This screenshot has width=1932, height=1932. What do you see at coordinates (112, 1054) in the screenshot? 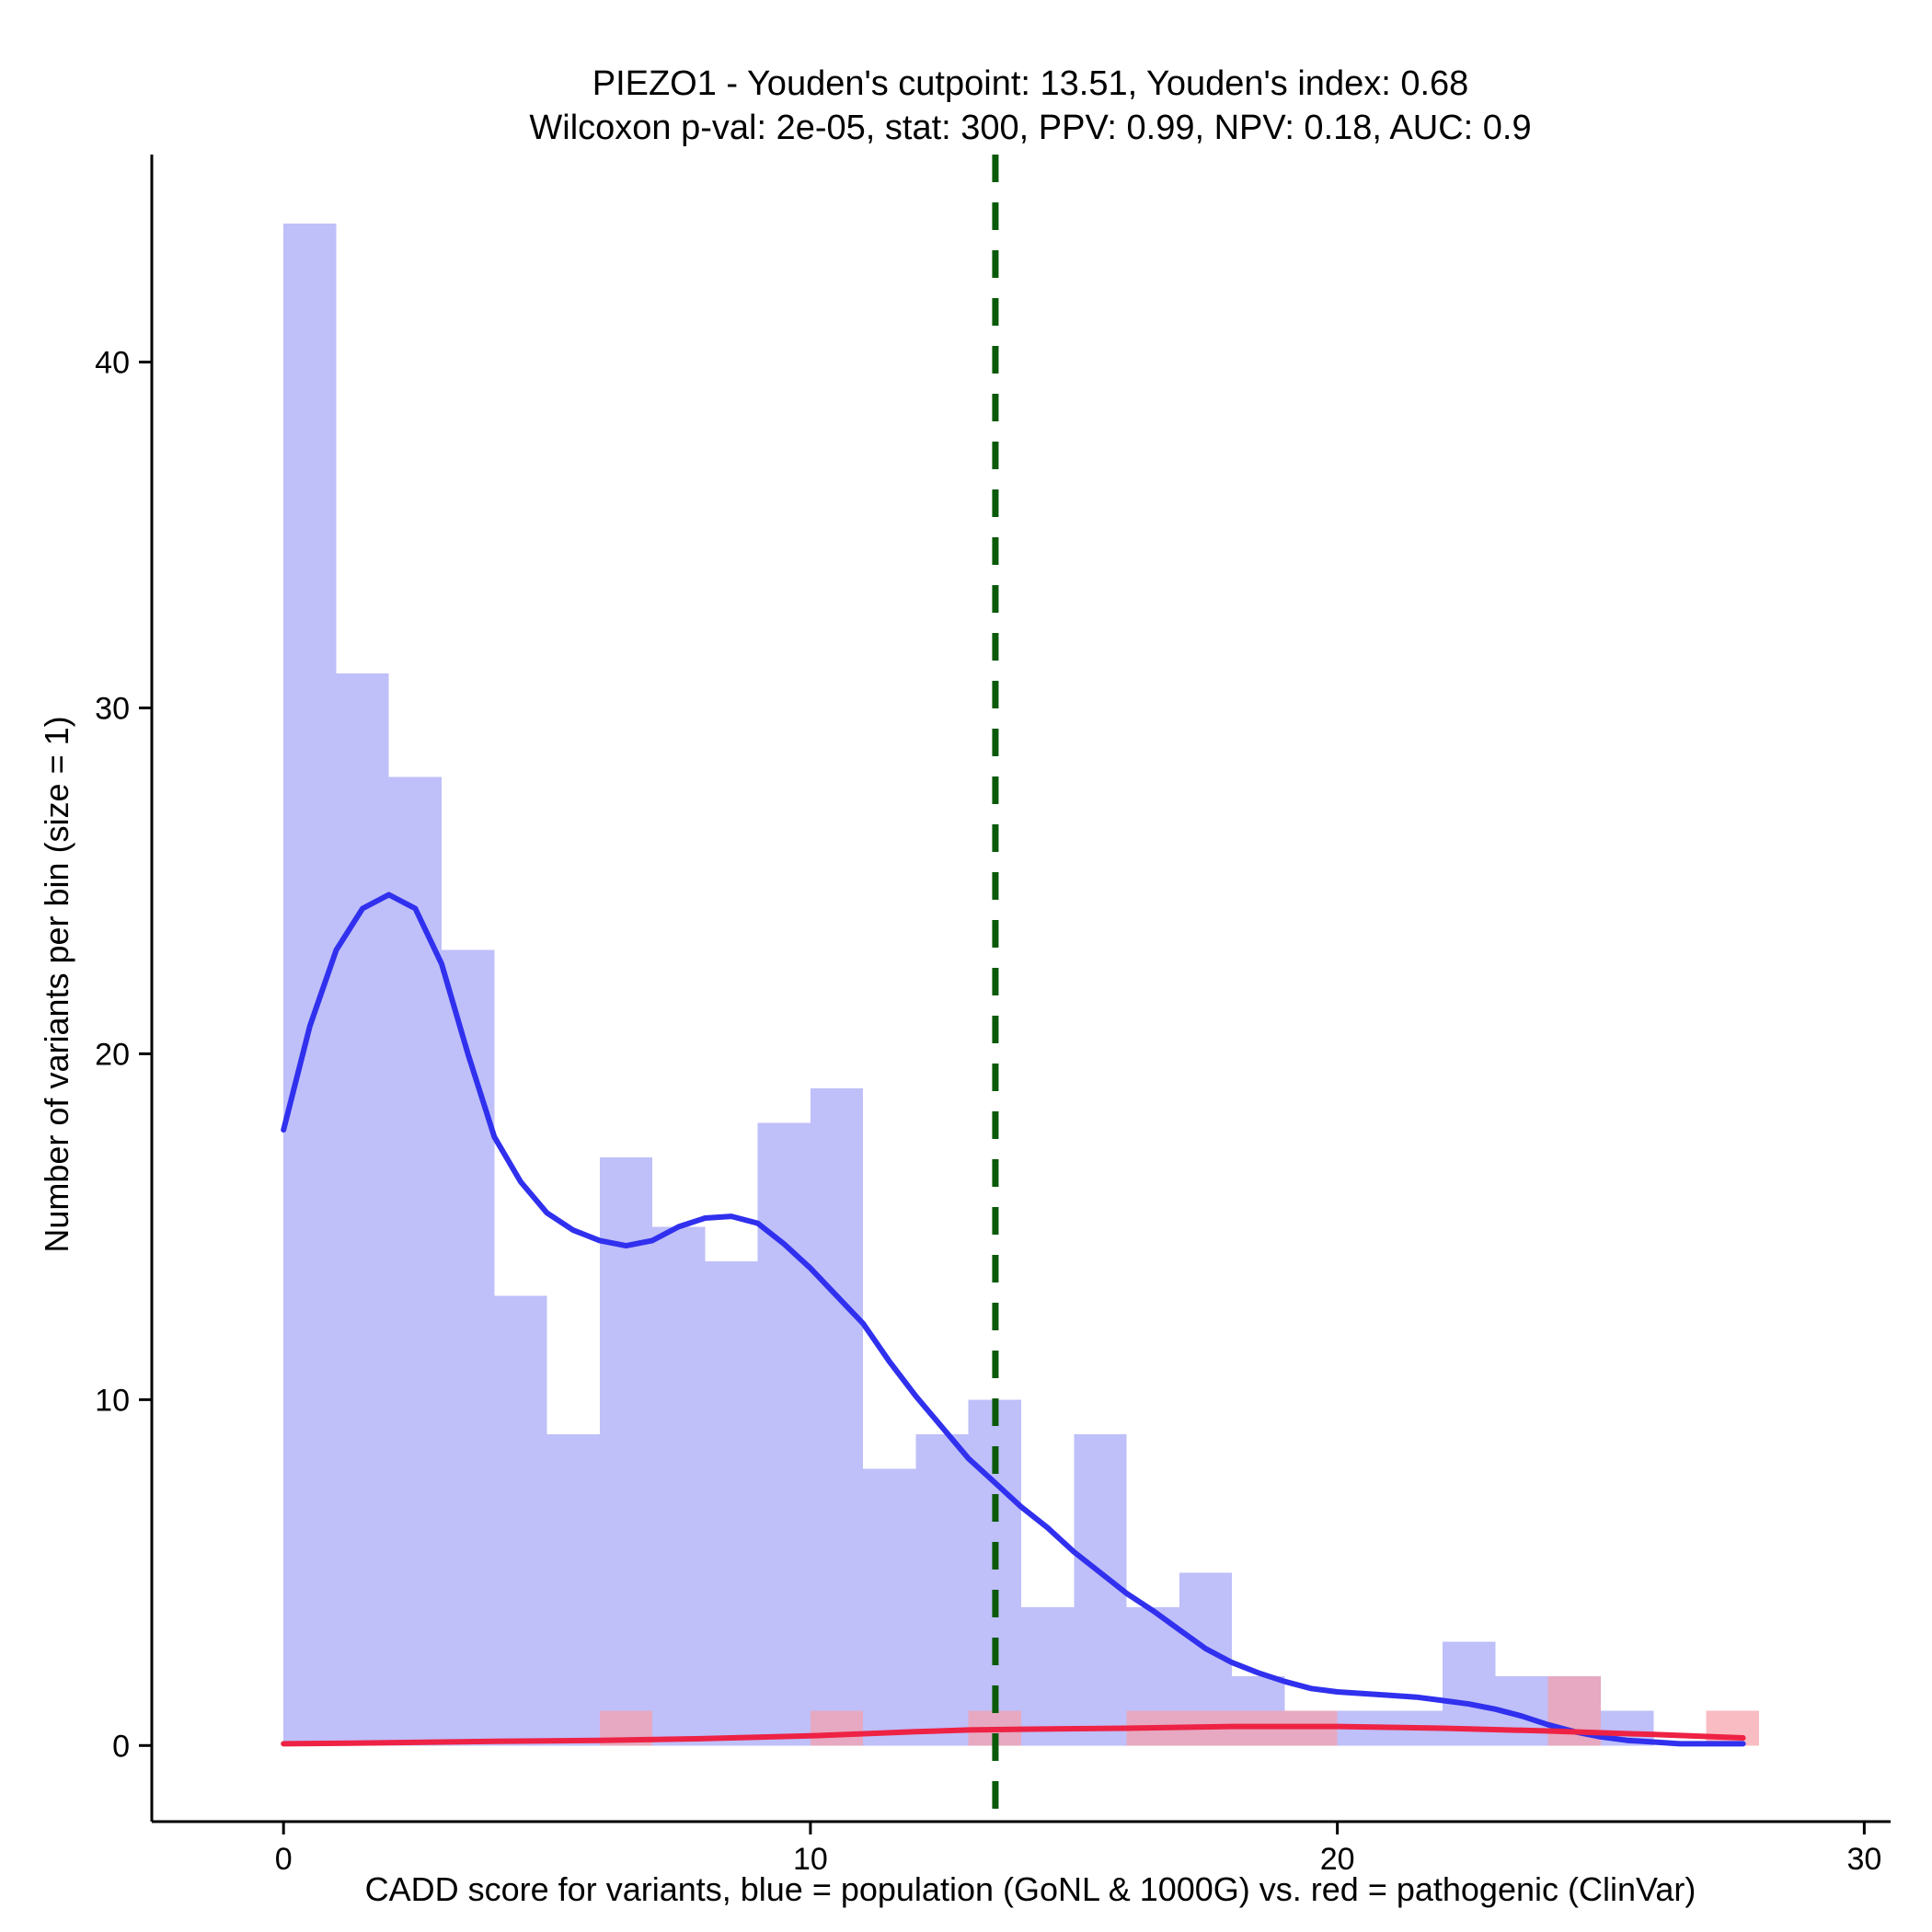
I see `y-tick-label: 20` at bounding box center [112, 1054].